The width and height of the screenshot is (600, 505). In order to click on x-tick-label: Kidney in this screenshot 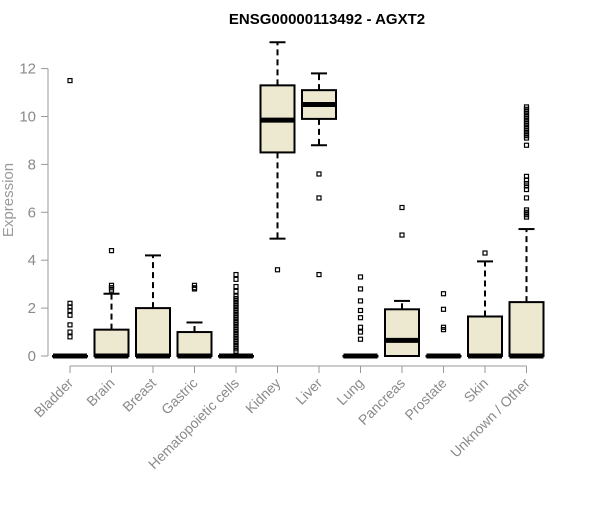, I will do `click(263, 396)`.